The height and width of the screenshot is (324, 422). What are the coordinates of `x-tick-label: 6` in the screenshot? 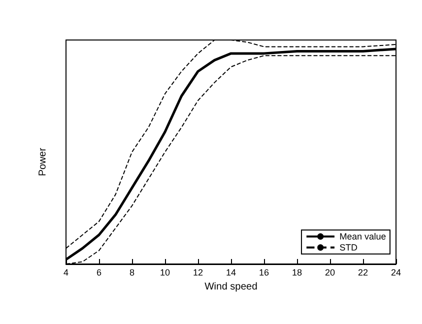 It's located at (99, 273).